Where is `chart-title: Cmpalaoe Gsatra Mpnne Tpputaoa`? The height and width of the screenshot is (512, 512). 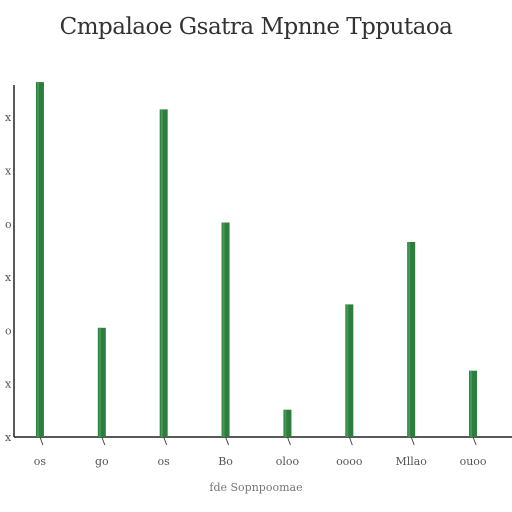 chart-title: Cmpalaoe Gsatra Mpnne Tpputaoa is located at coordinates (256, 27).